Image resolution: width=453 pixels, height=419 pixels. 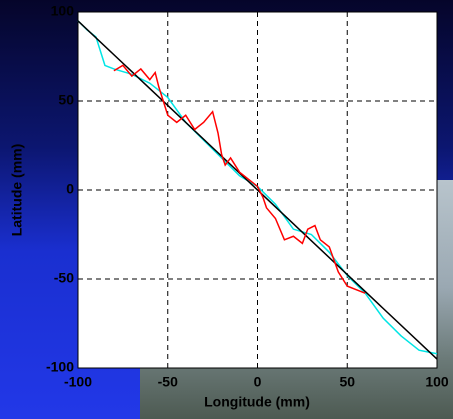 What do you see at coordinates (60, 367) in the screenshot?
I see `y-tick-label: -100` at bounding box center [60, 367].